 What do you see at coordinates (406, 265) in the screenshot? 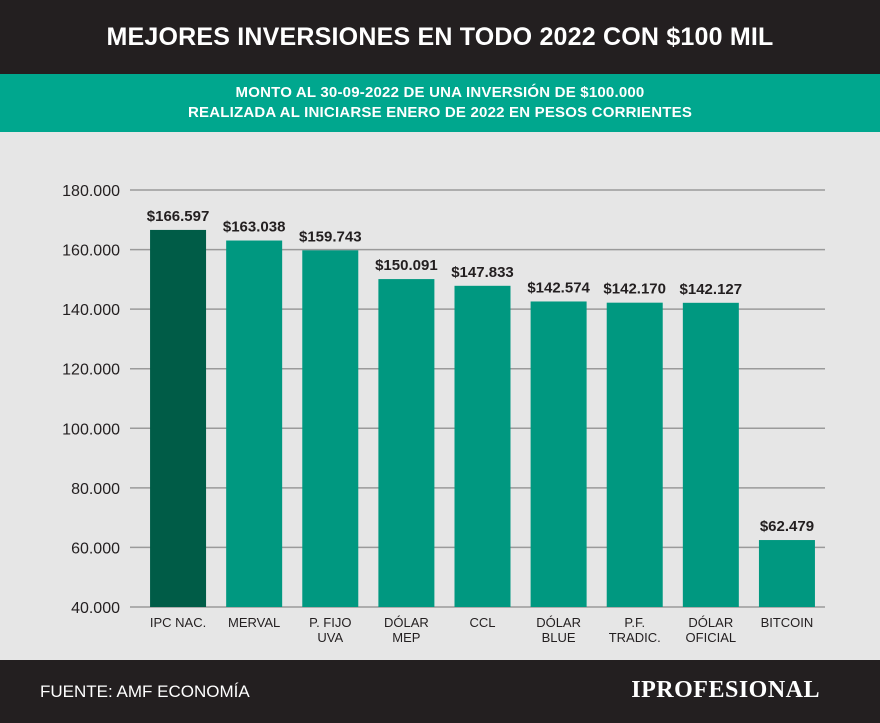
I see `data-label: $150.091` at bounding box center [406, 265].